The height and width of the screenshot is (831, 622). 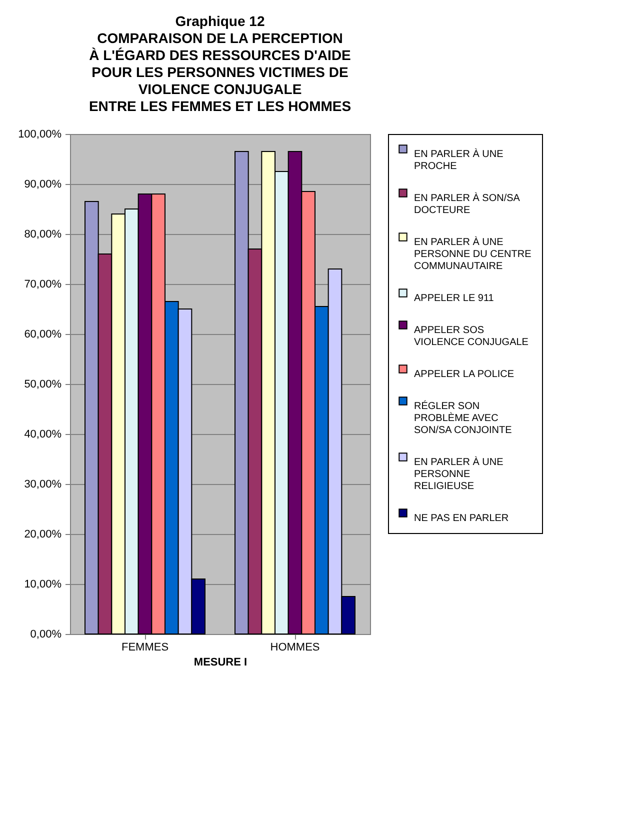 What do you see at coordinates (43, 334) in the screenshot?
I see `y-tick-label: 60,00%` at bounding box center [43, 334].